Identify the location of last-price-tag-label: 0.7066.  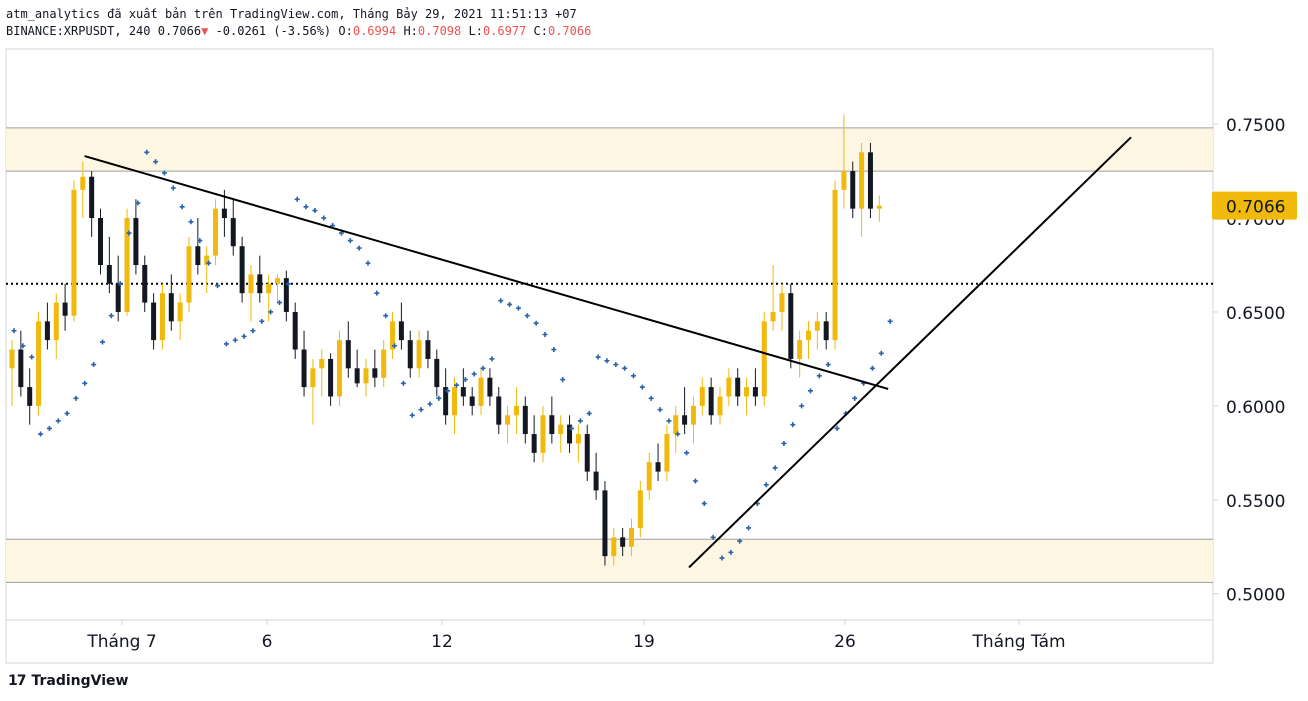
(1255, 208).